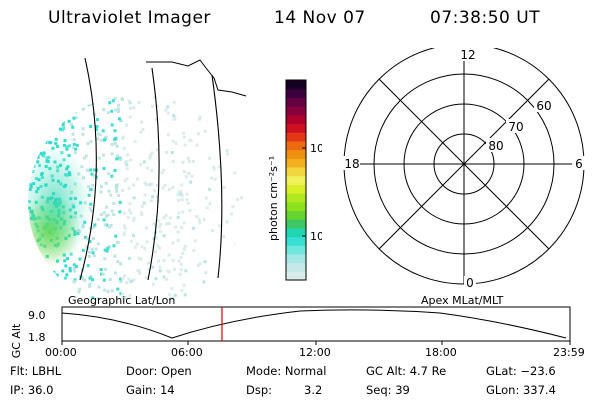  What do you see at coordinates (543, 106) in the screenshot?
I see `lat-label-60: 60` at bounding box center [543, 106].